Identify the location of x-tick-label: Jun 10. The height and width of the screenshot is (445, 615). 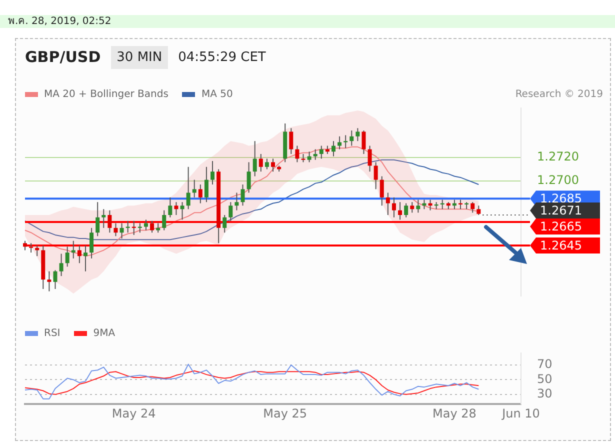
(520, 413).